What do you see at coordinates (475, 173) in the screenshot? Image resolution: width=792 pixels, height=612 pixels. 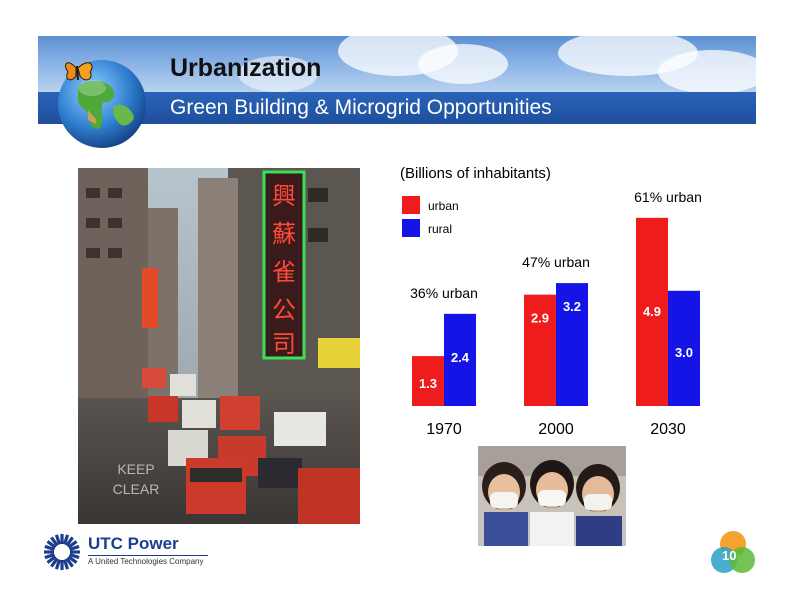 I see `chart-title: (Billions of inhabitants)` at bounding box center [475, 173].